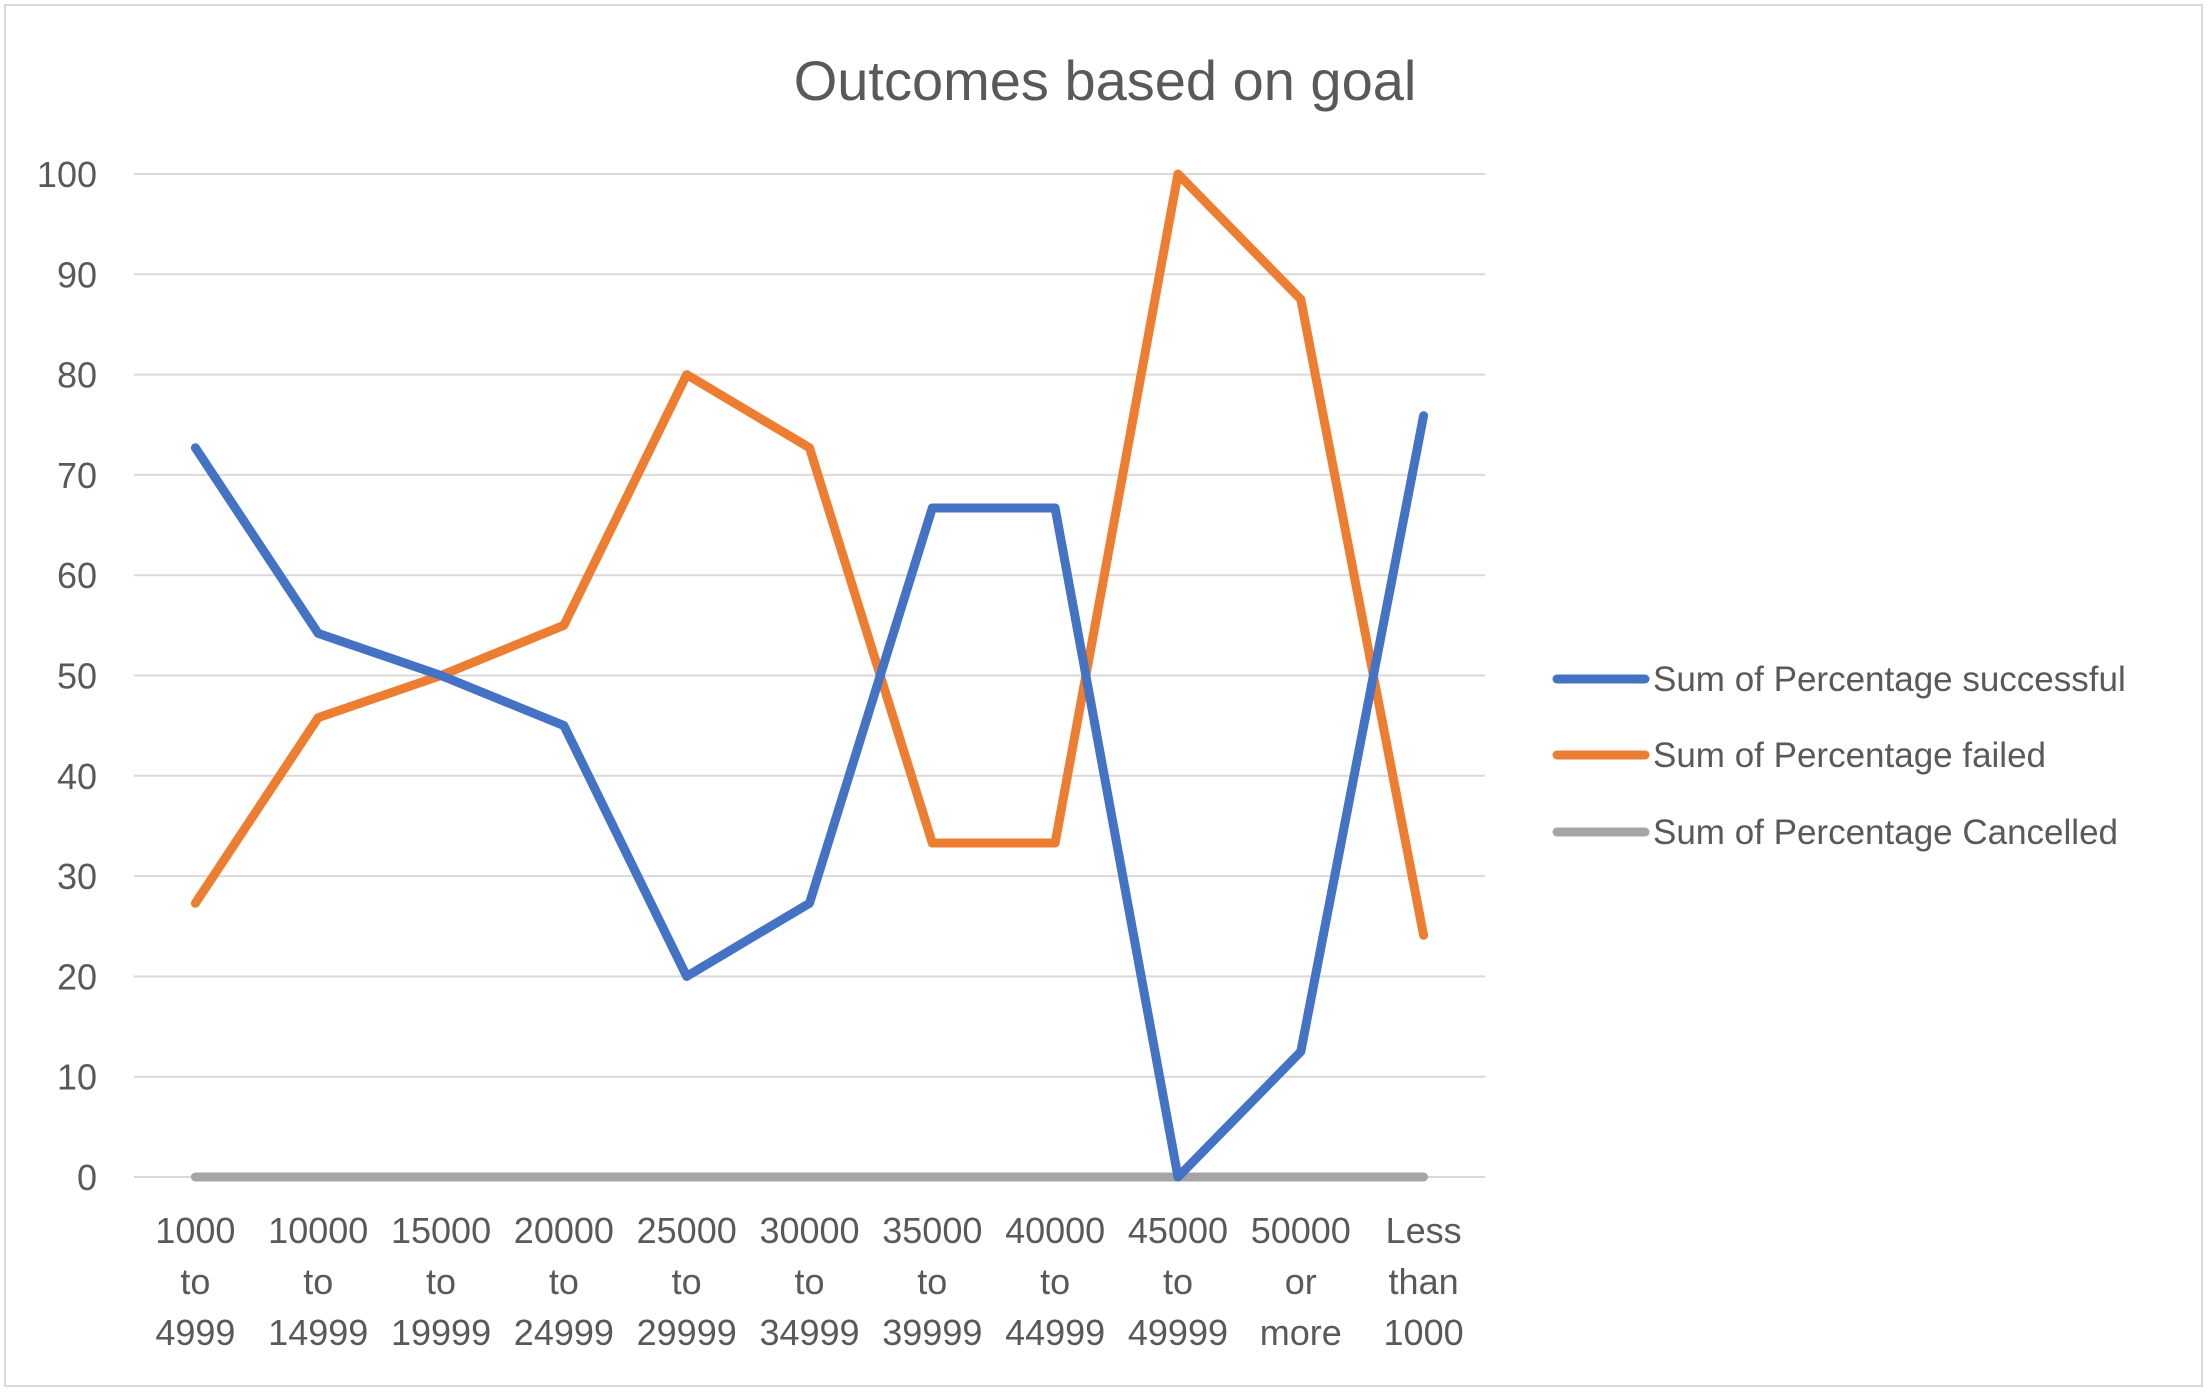  I want to click on x-tick-label: 39999, so click(932, 1332).